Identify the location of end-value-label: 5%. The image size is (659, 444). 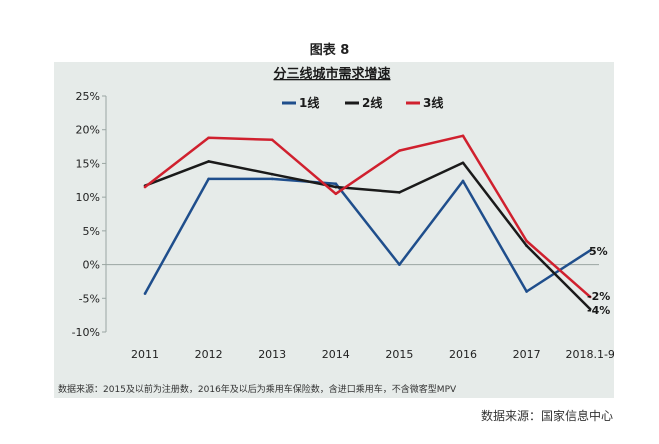
(598, 251).